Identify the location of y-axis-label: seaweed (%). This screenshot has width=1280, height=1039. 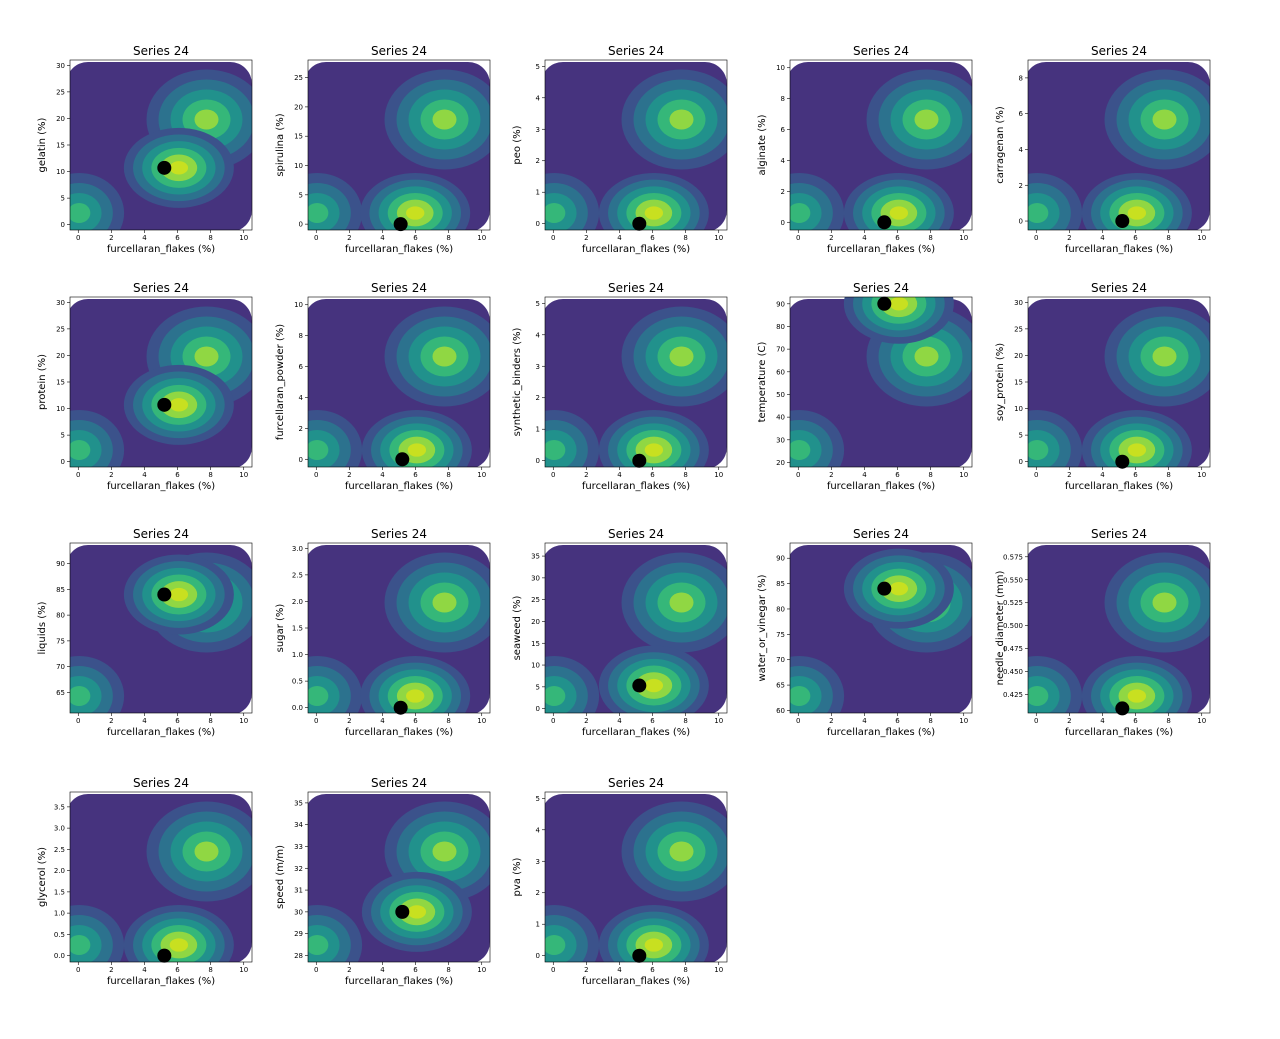
(517, 628).